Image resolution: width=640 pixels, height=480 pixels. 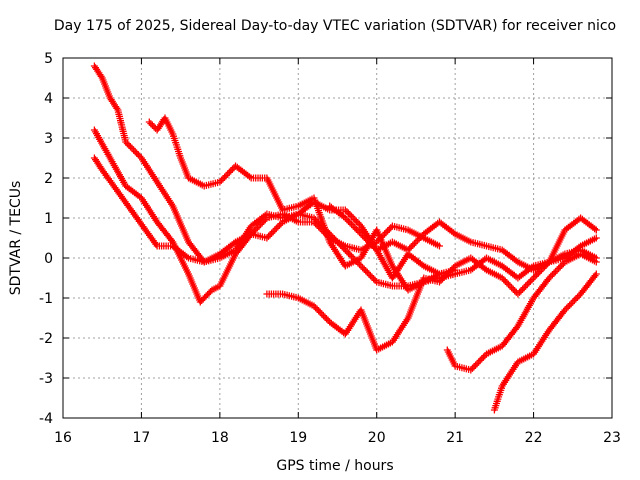 I want to click on x-tick-label: 22, so click(x=534, y=438).